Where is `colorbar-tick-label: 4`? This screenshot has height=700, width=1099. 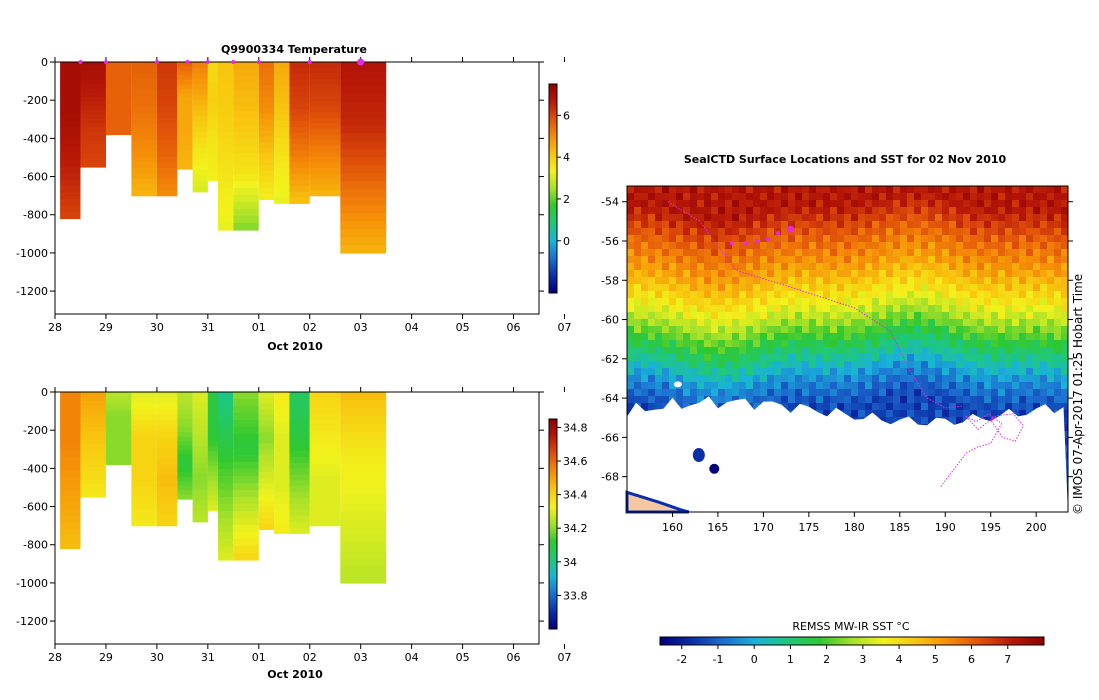
colorbar-tick-label: 4 is located at coordinates (566, 157).